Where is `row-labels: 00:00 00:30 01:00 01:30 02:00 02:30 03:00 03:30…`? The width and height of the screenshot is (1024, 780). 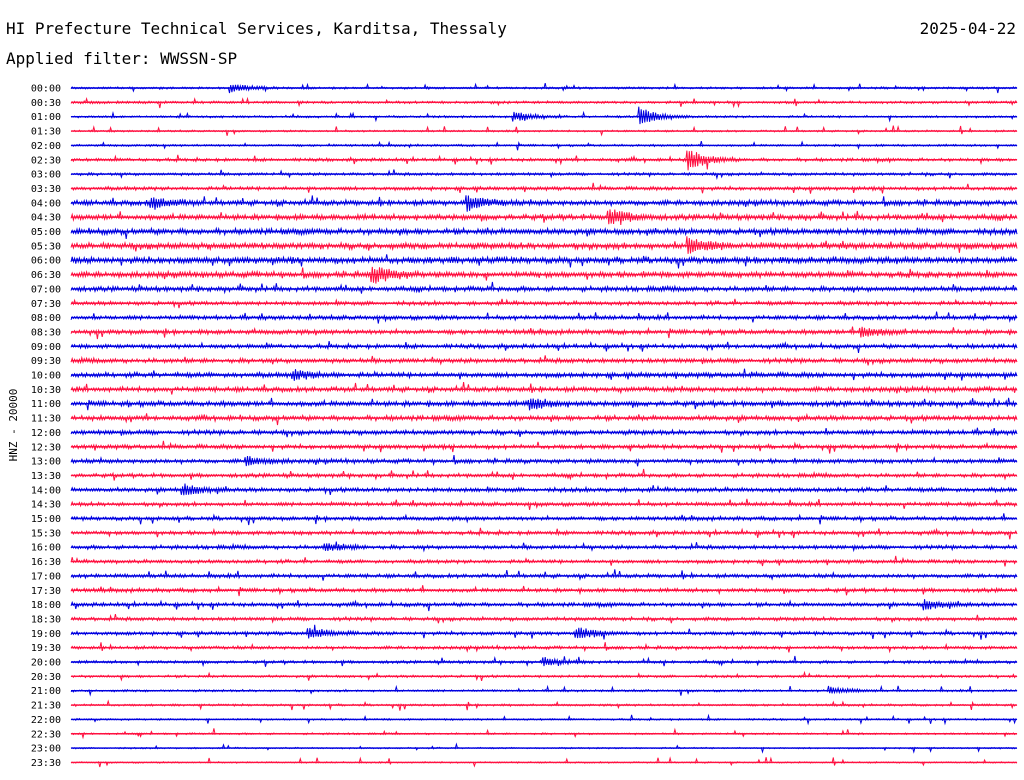
row-labels: 00:00 00:30 01:00 01:30 02:00 02:30 03:00 03:30… is located at coordinates (46, 426).